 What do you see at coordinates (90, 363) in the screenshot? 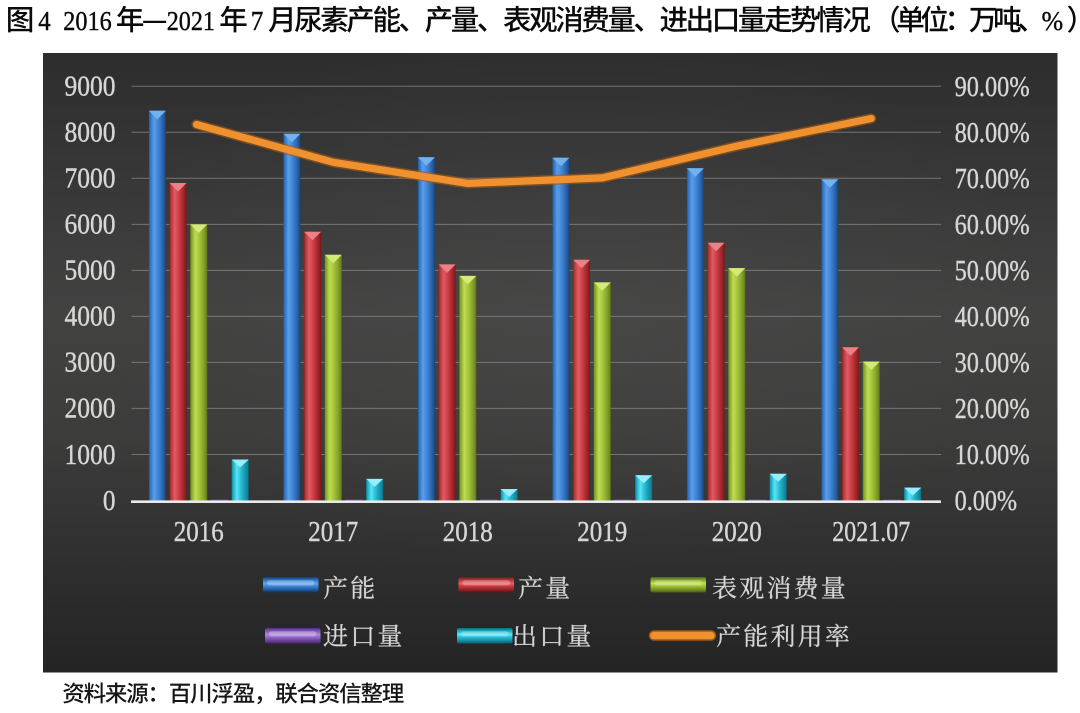
I see `svg-text: 3000` at bounding box center [90, 363].